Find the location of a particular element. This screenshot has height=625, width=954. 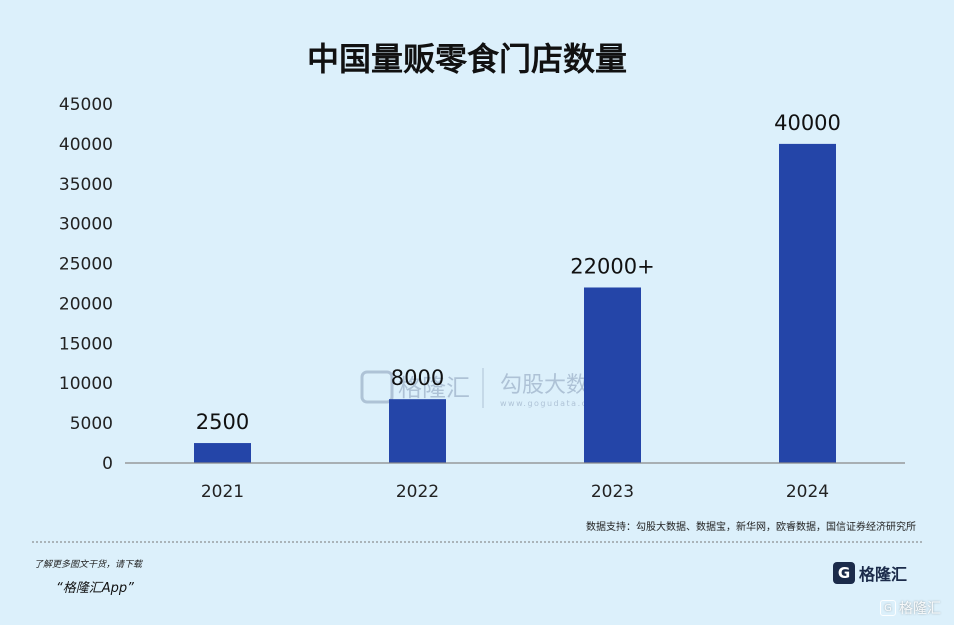

y-tick-label: 35000 is located at coordinates (86, 185).